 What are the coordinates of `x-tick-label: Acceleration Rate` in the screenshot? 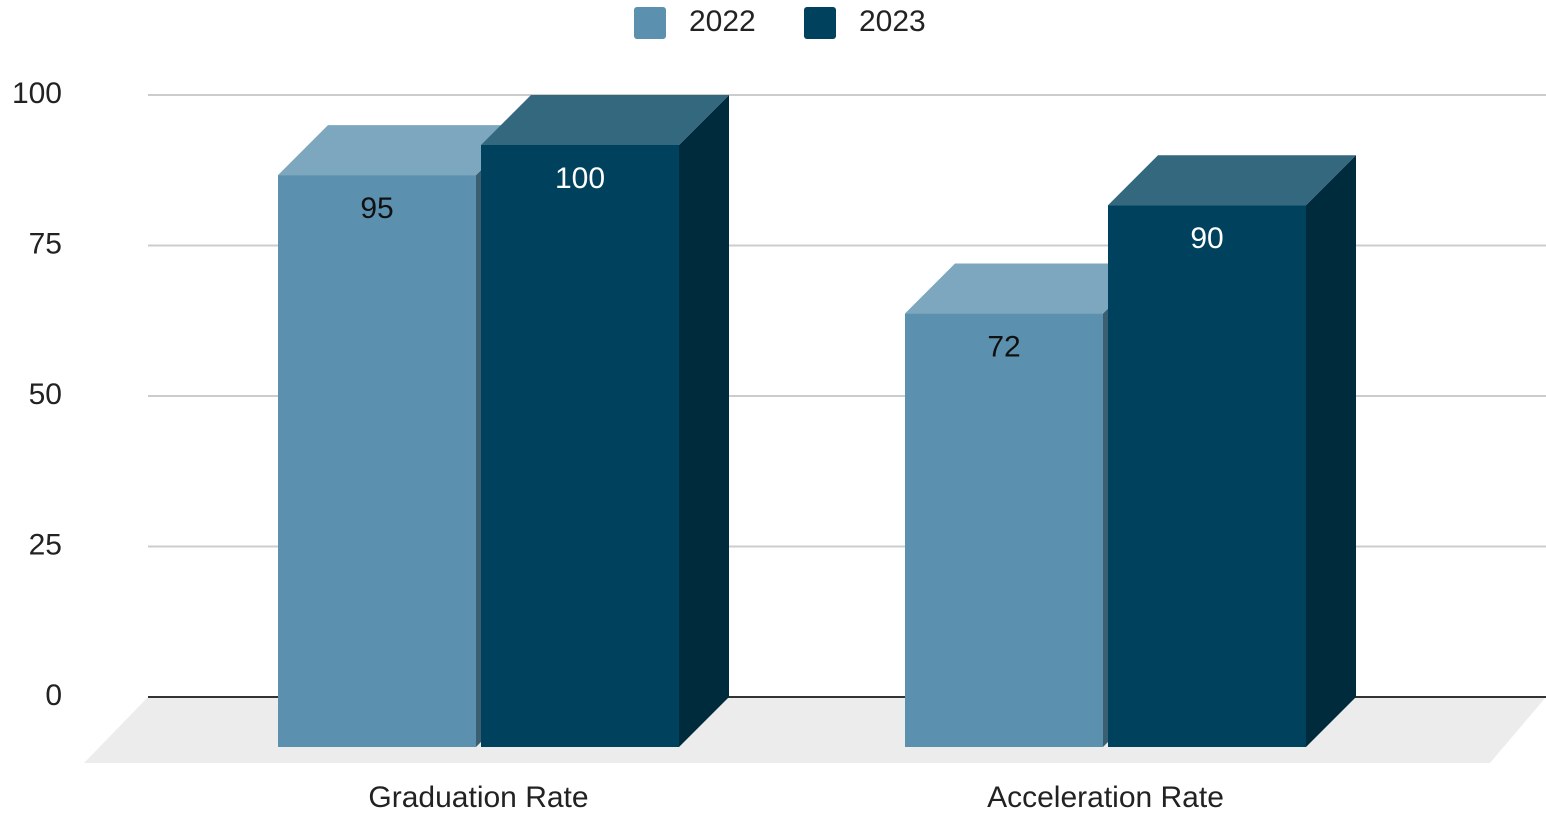 It's located at (1105, 797).